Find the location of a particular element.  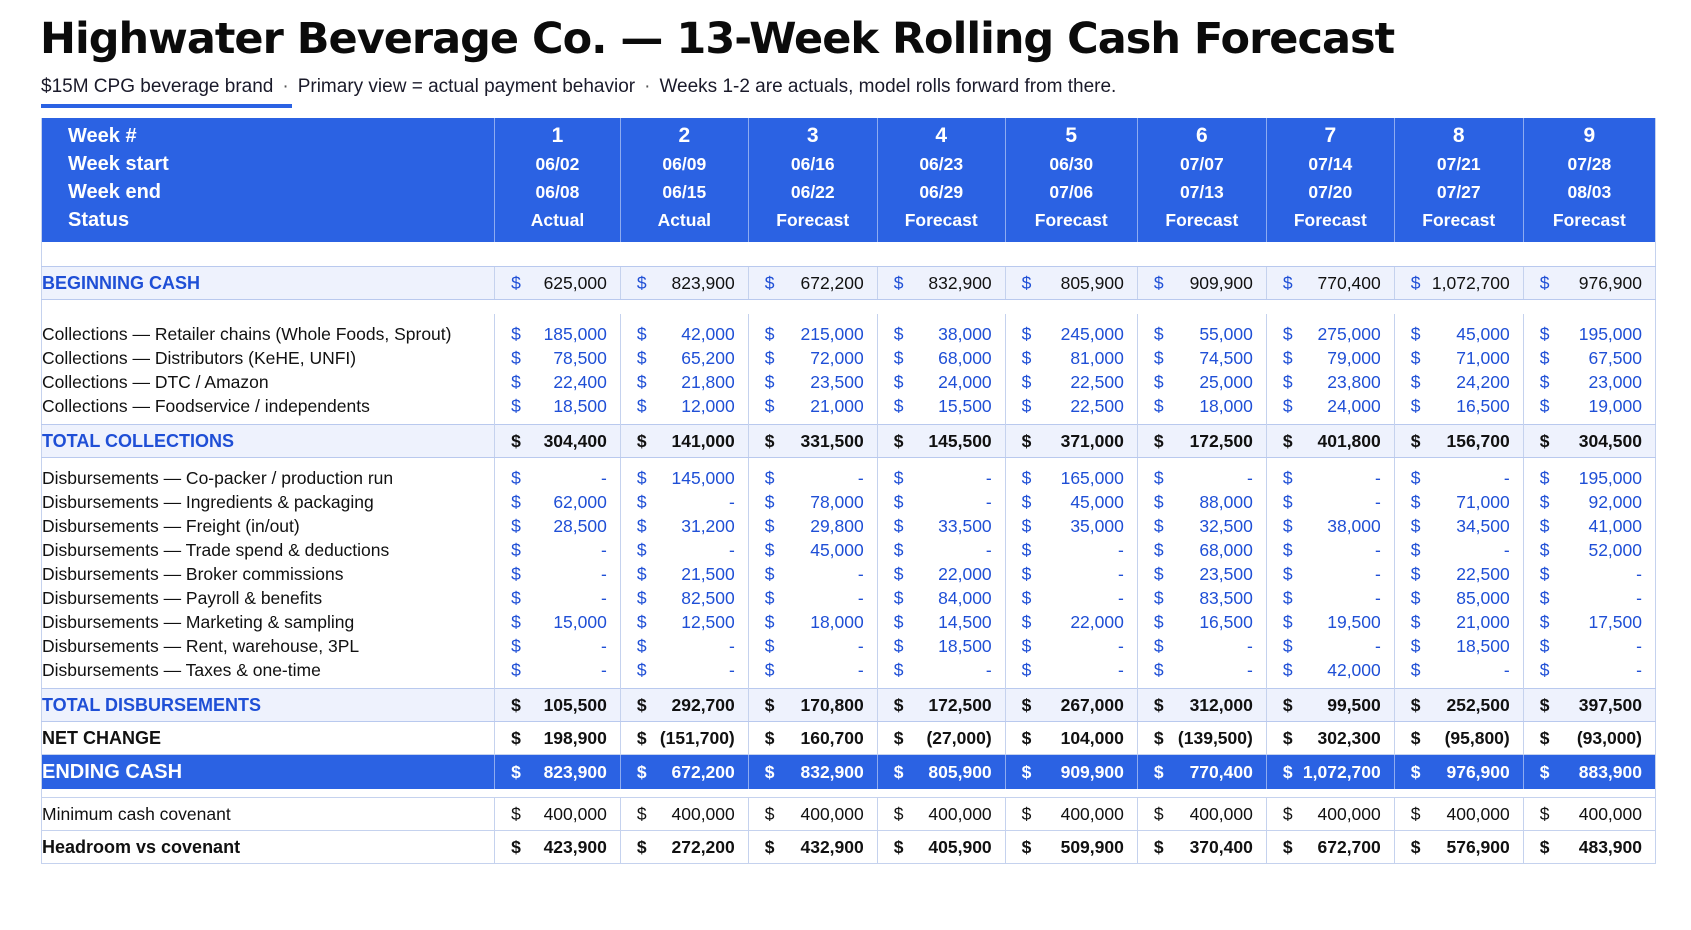

beginning-cash-cell: $1,072,700 is located at coordinates (1458, 283).